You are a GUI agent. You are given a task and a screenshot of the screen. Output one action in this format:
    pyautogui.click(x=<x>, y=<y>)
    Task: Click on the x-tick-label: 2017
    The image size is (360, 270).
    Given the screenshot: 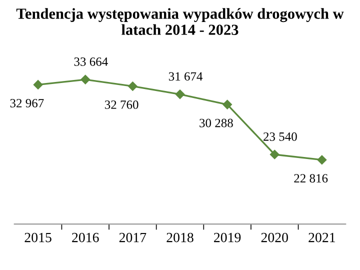 What is the action you would take?
    pyautogui.click(x=132, y=237)
    